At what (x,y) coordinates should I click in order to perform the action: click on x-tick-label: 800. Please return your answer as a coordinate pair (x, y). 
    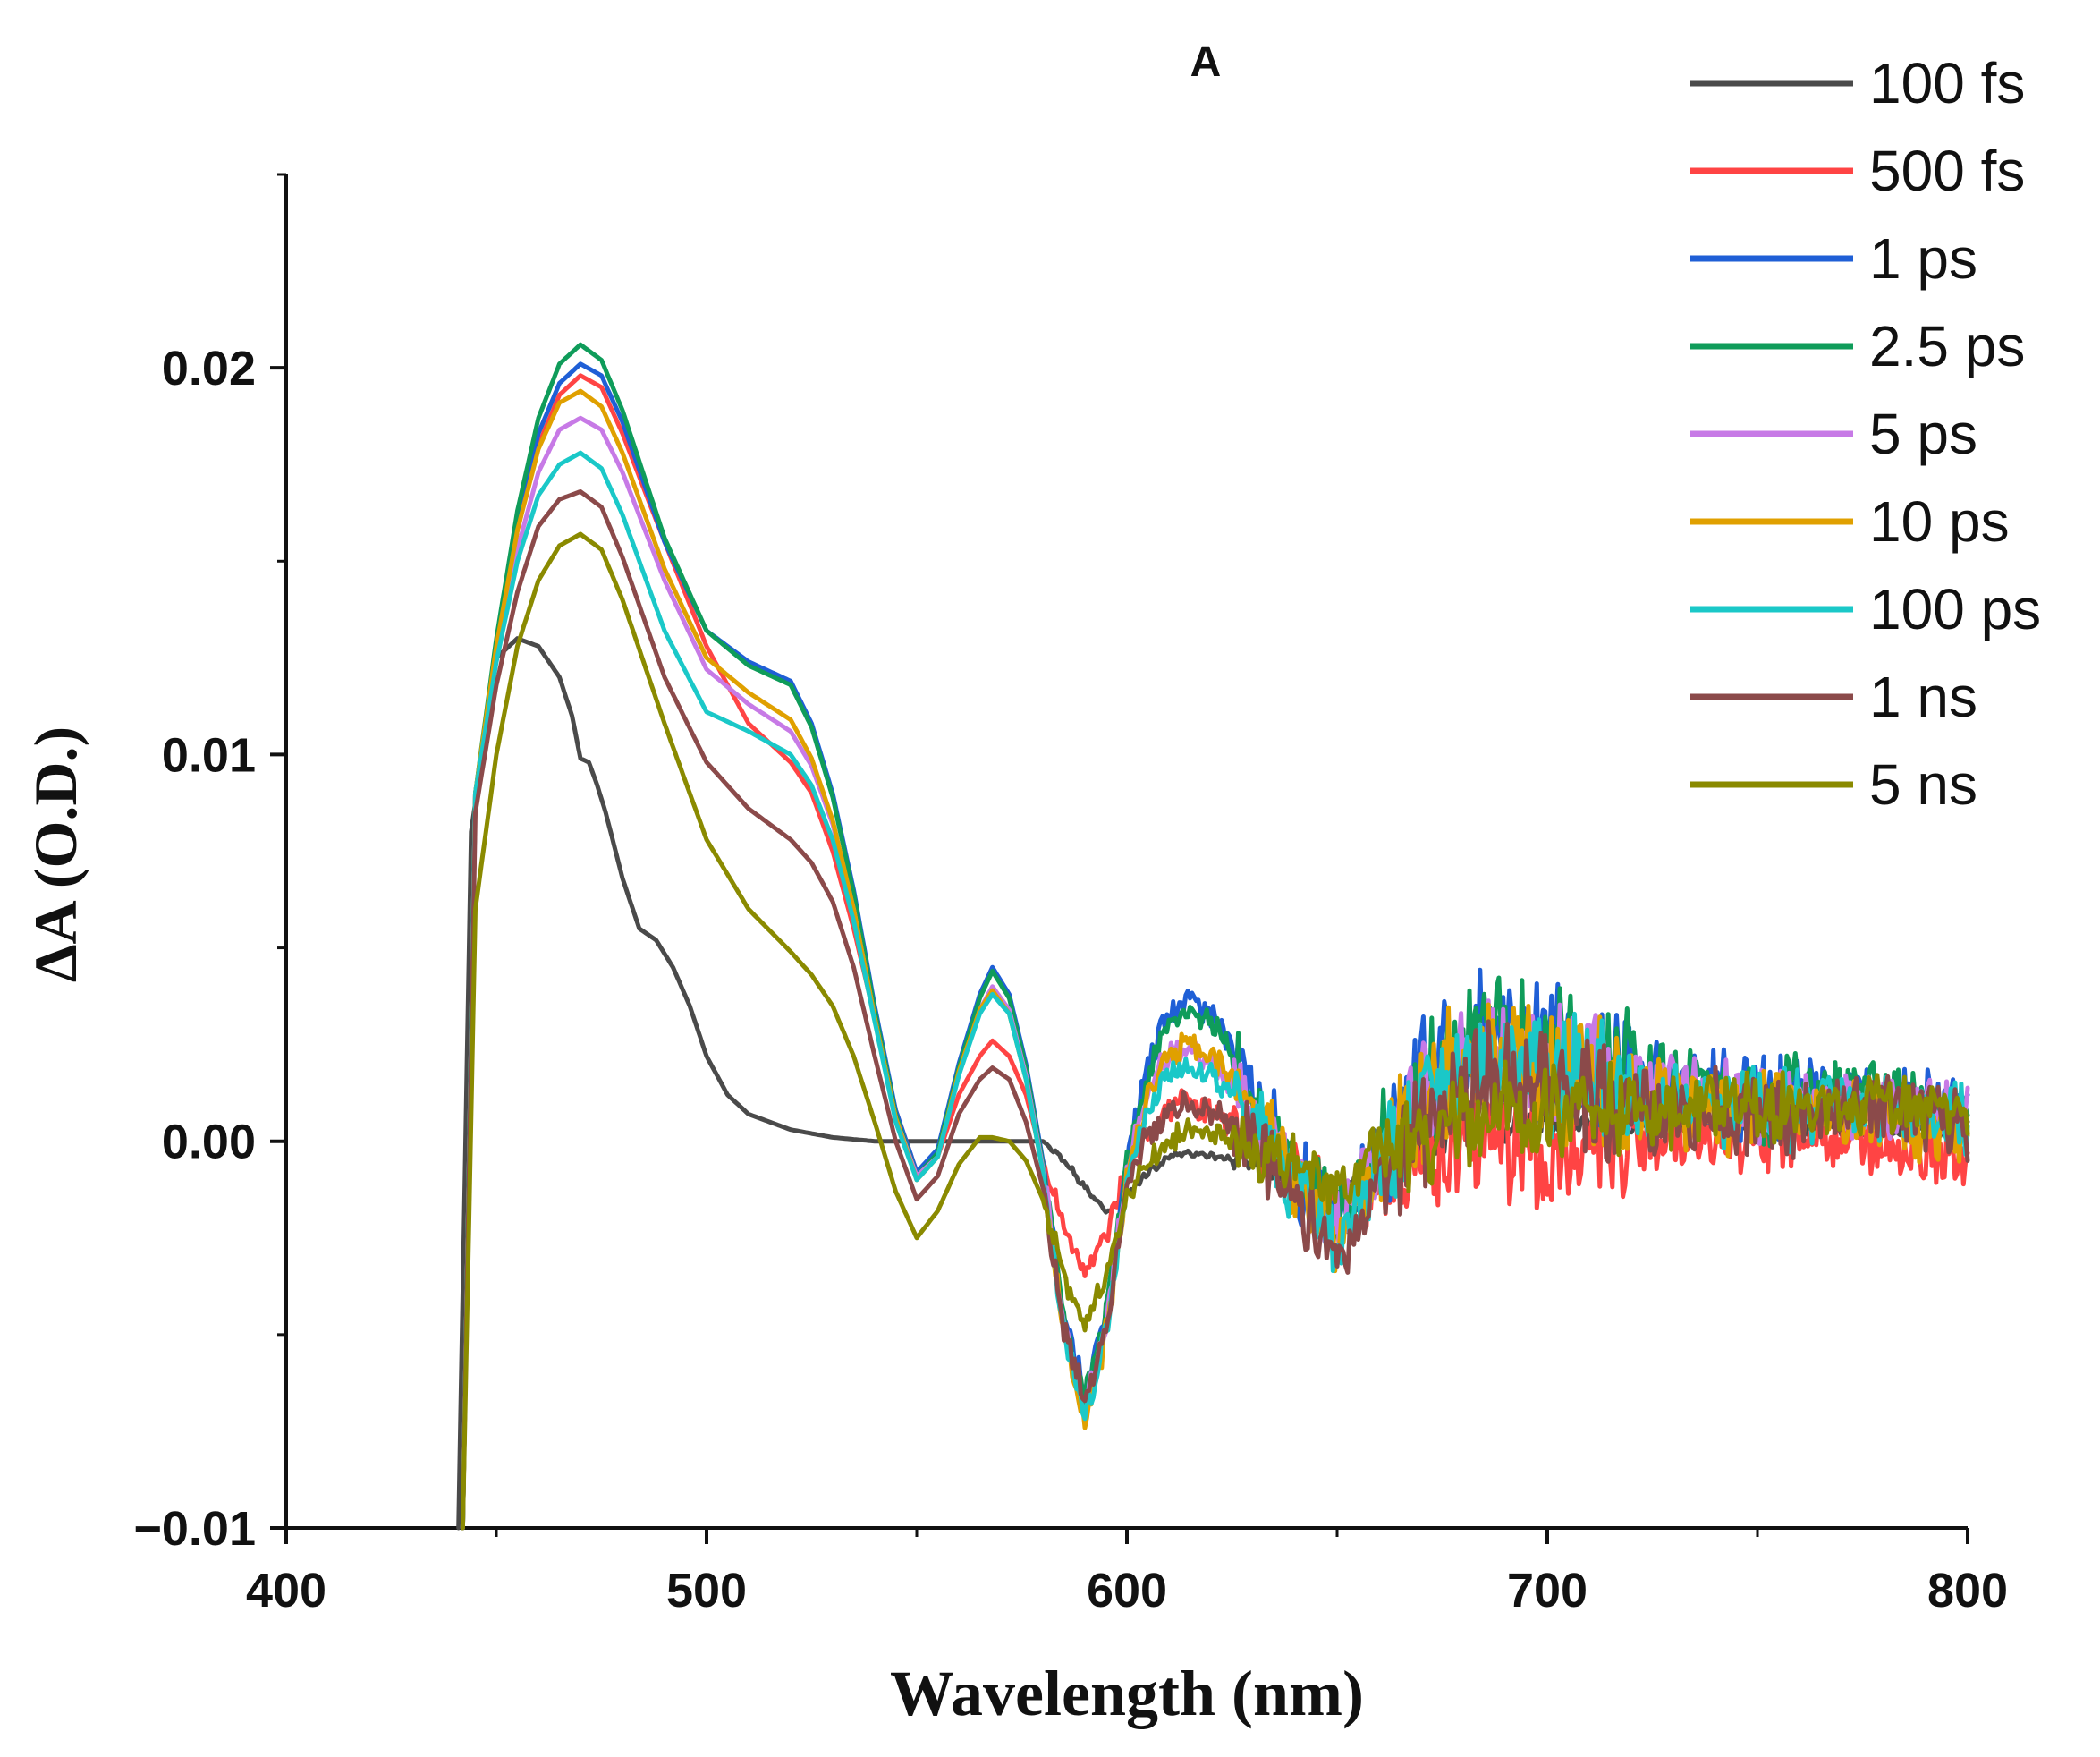
    Looking at the image, I should click on (1967, 1591).